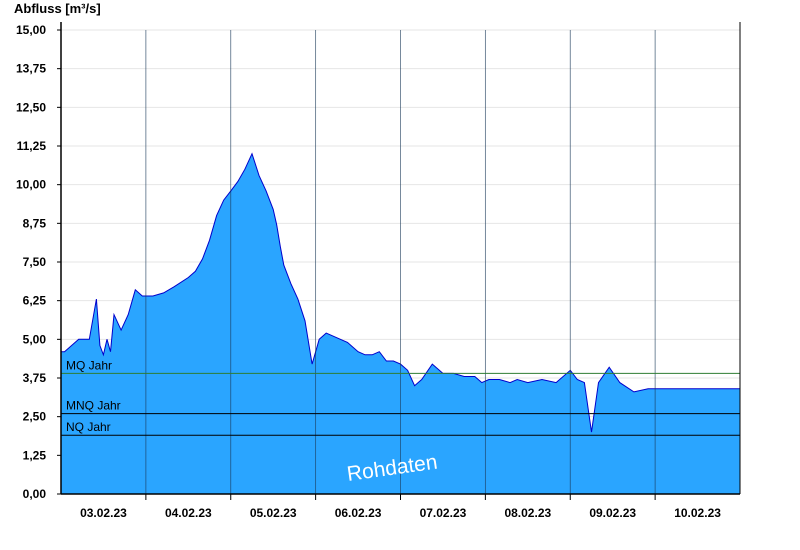  Describe the element at coordinates (89, 365) in the screenshot. I see `reference-line-label: MQ Jahr` at that location.